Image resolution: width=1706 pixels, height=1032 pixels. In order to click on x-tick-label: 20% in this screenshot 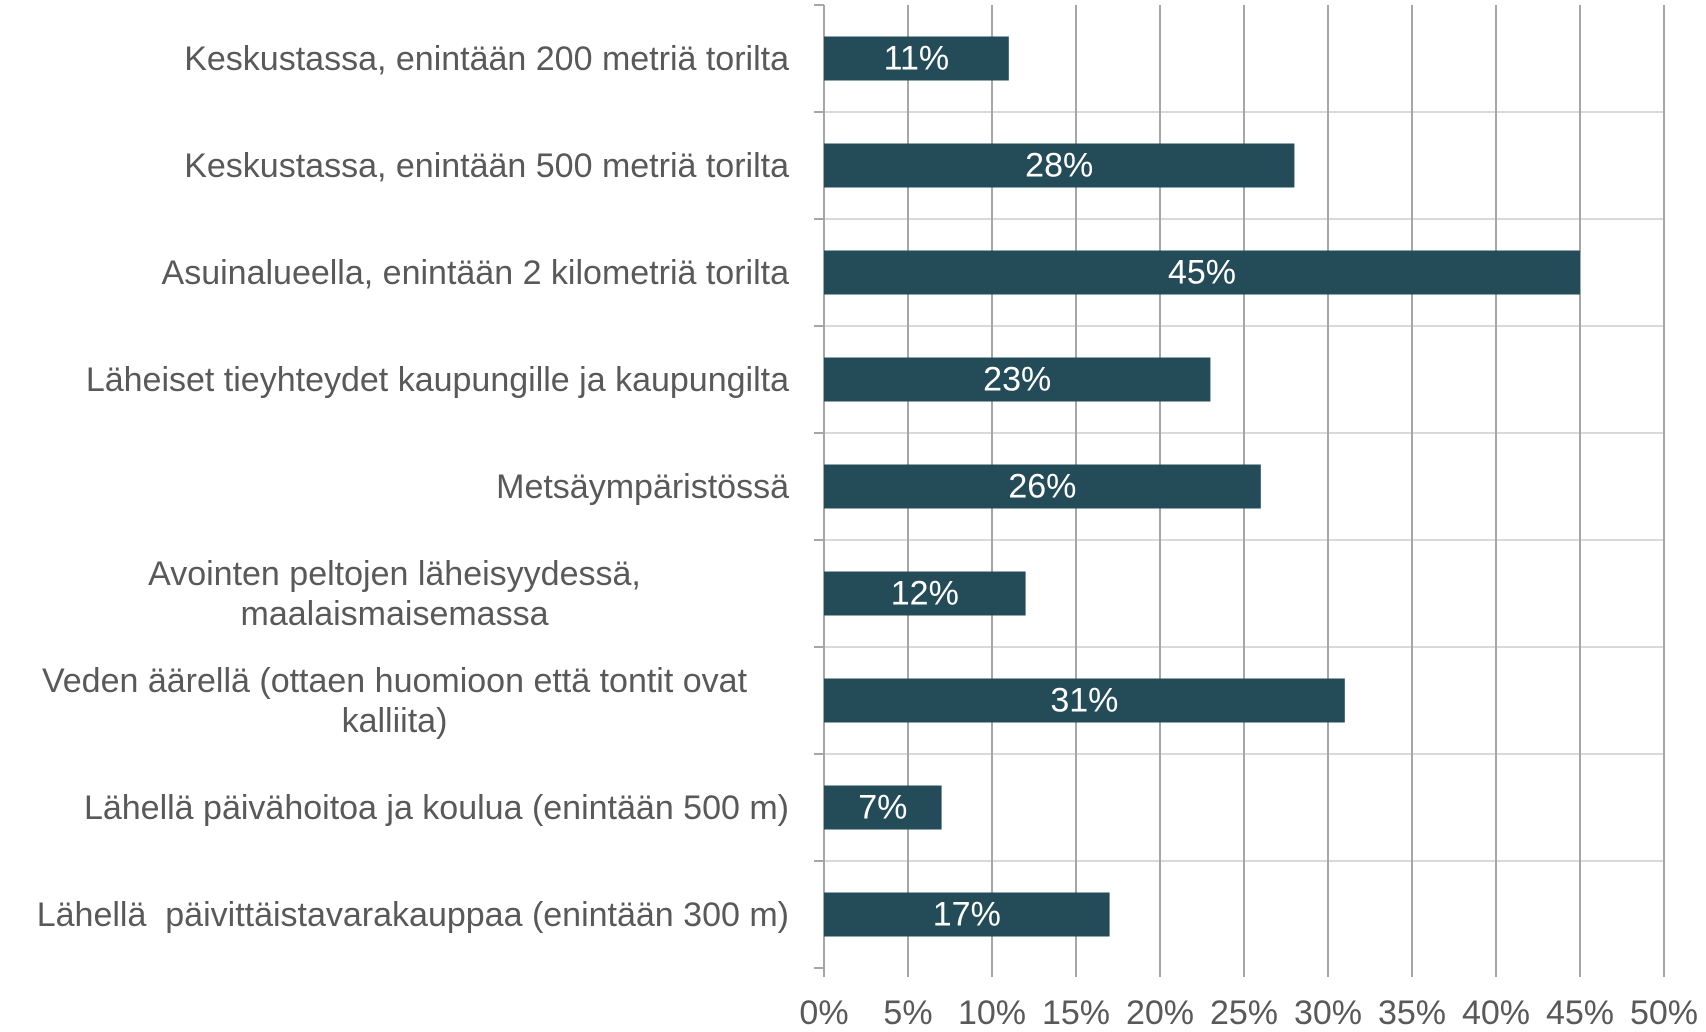, I will do `click(1160, 1013)`.